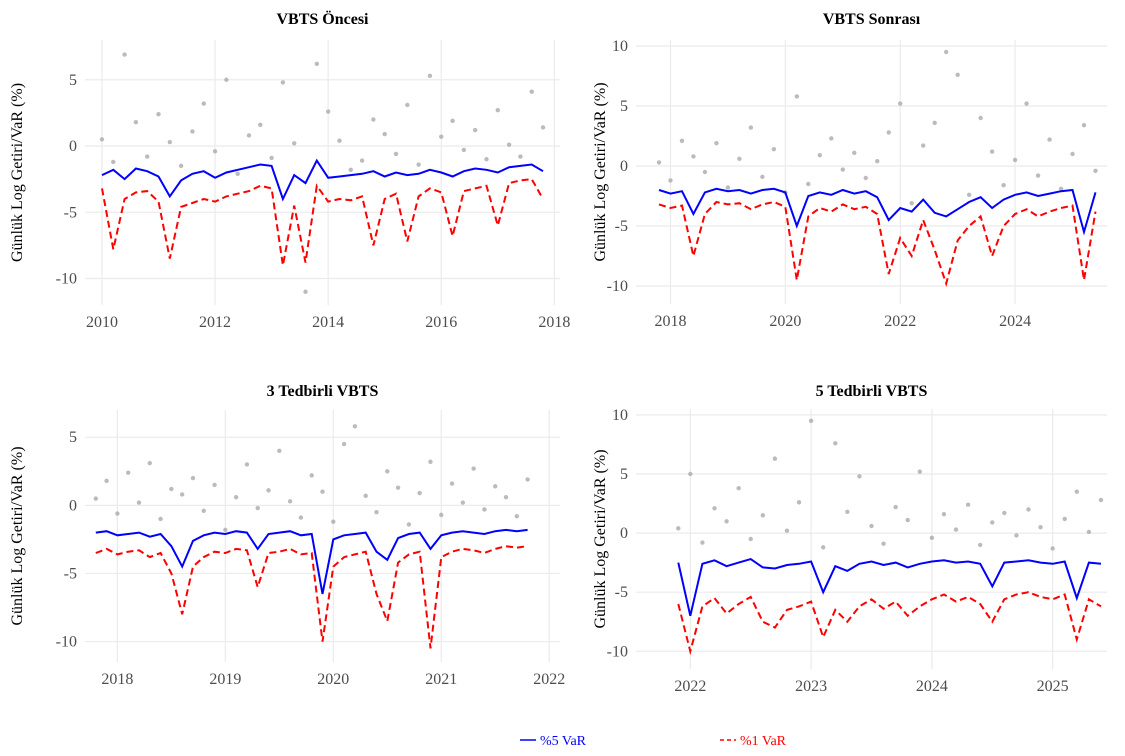 The width and height of the screenshot is (1125, 756). Describe the element at coordinates (215, 322) in the screenshot. I see `x-tick-label: 2012` at that location.